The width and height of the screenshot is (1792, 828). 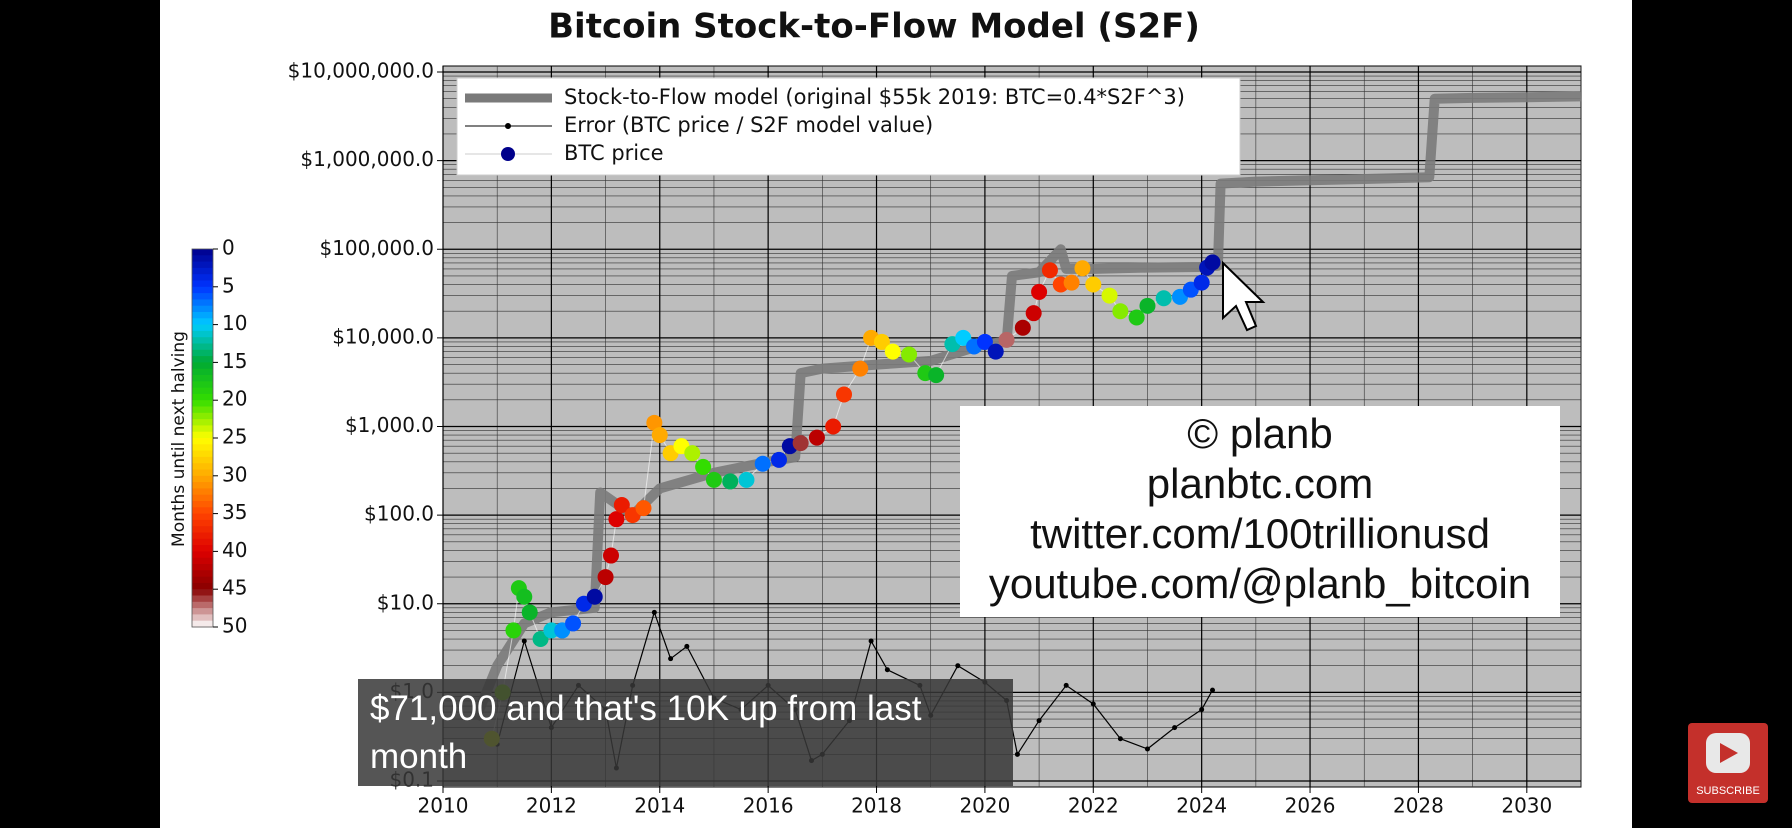 What do you see at coordinates (1260, 583) in the screenshot?
I see `annotation-text: youtube.com/@planb_bitcoin` at bounding box center [1260, 583].